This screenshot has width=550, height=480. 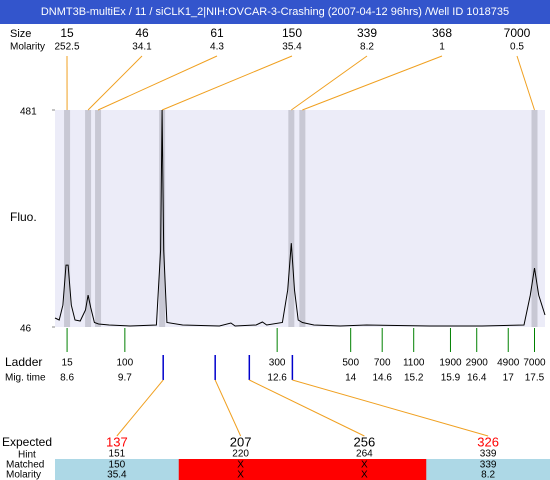 I want to click on size-label: Size, so click(x=20, y=34).